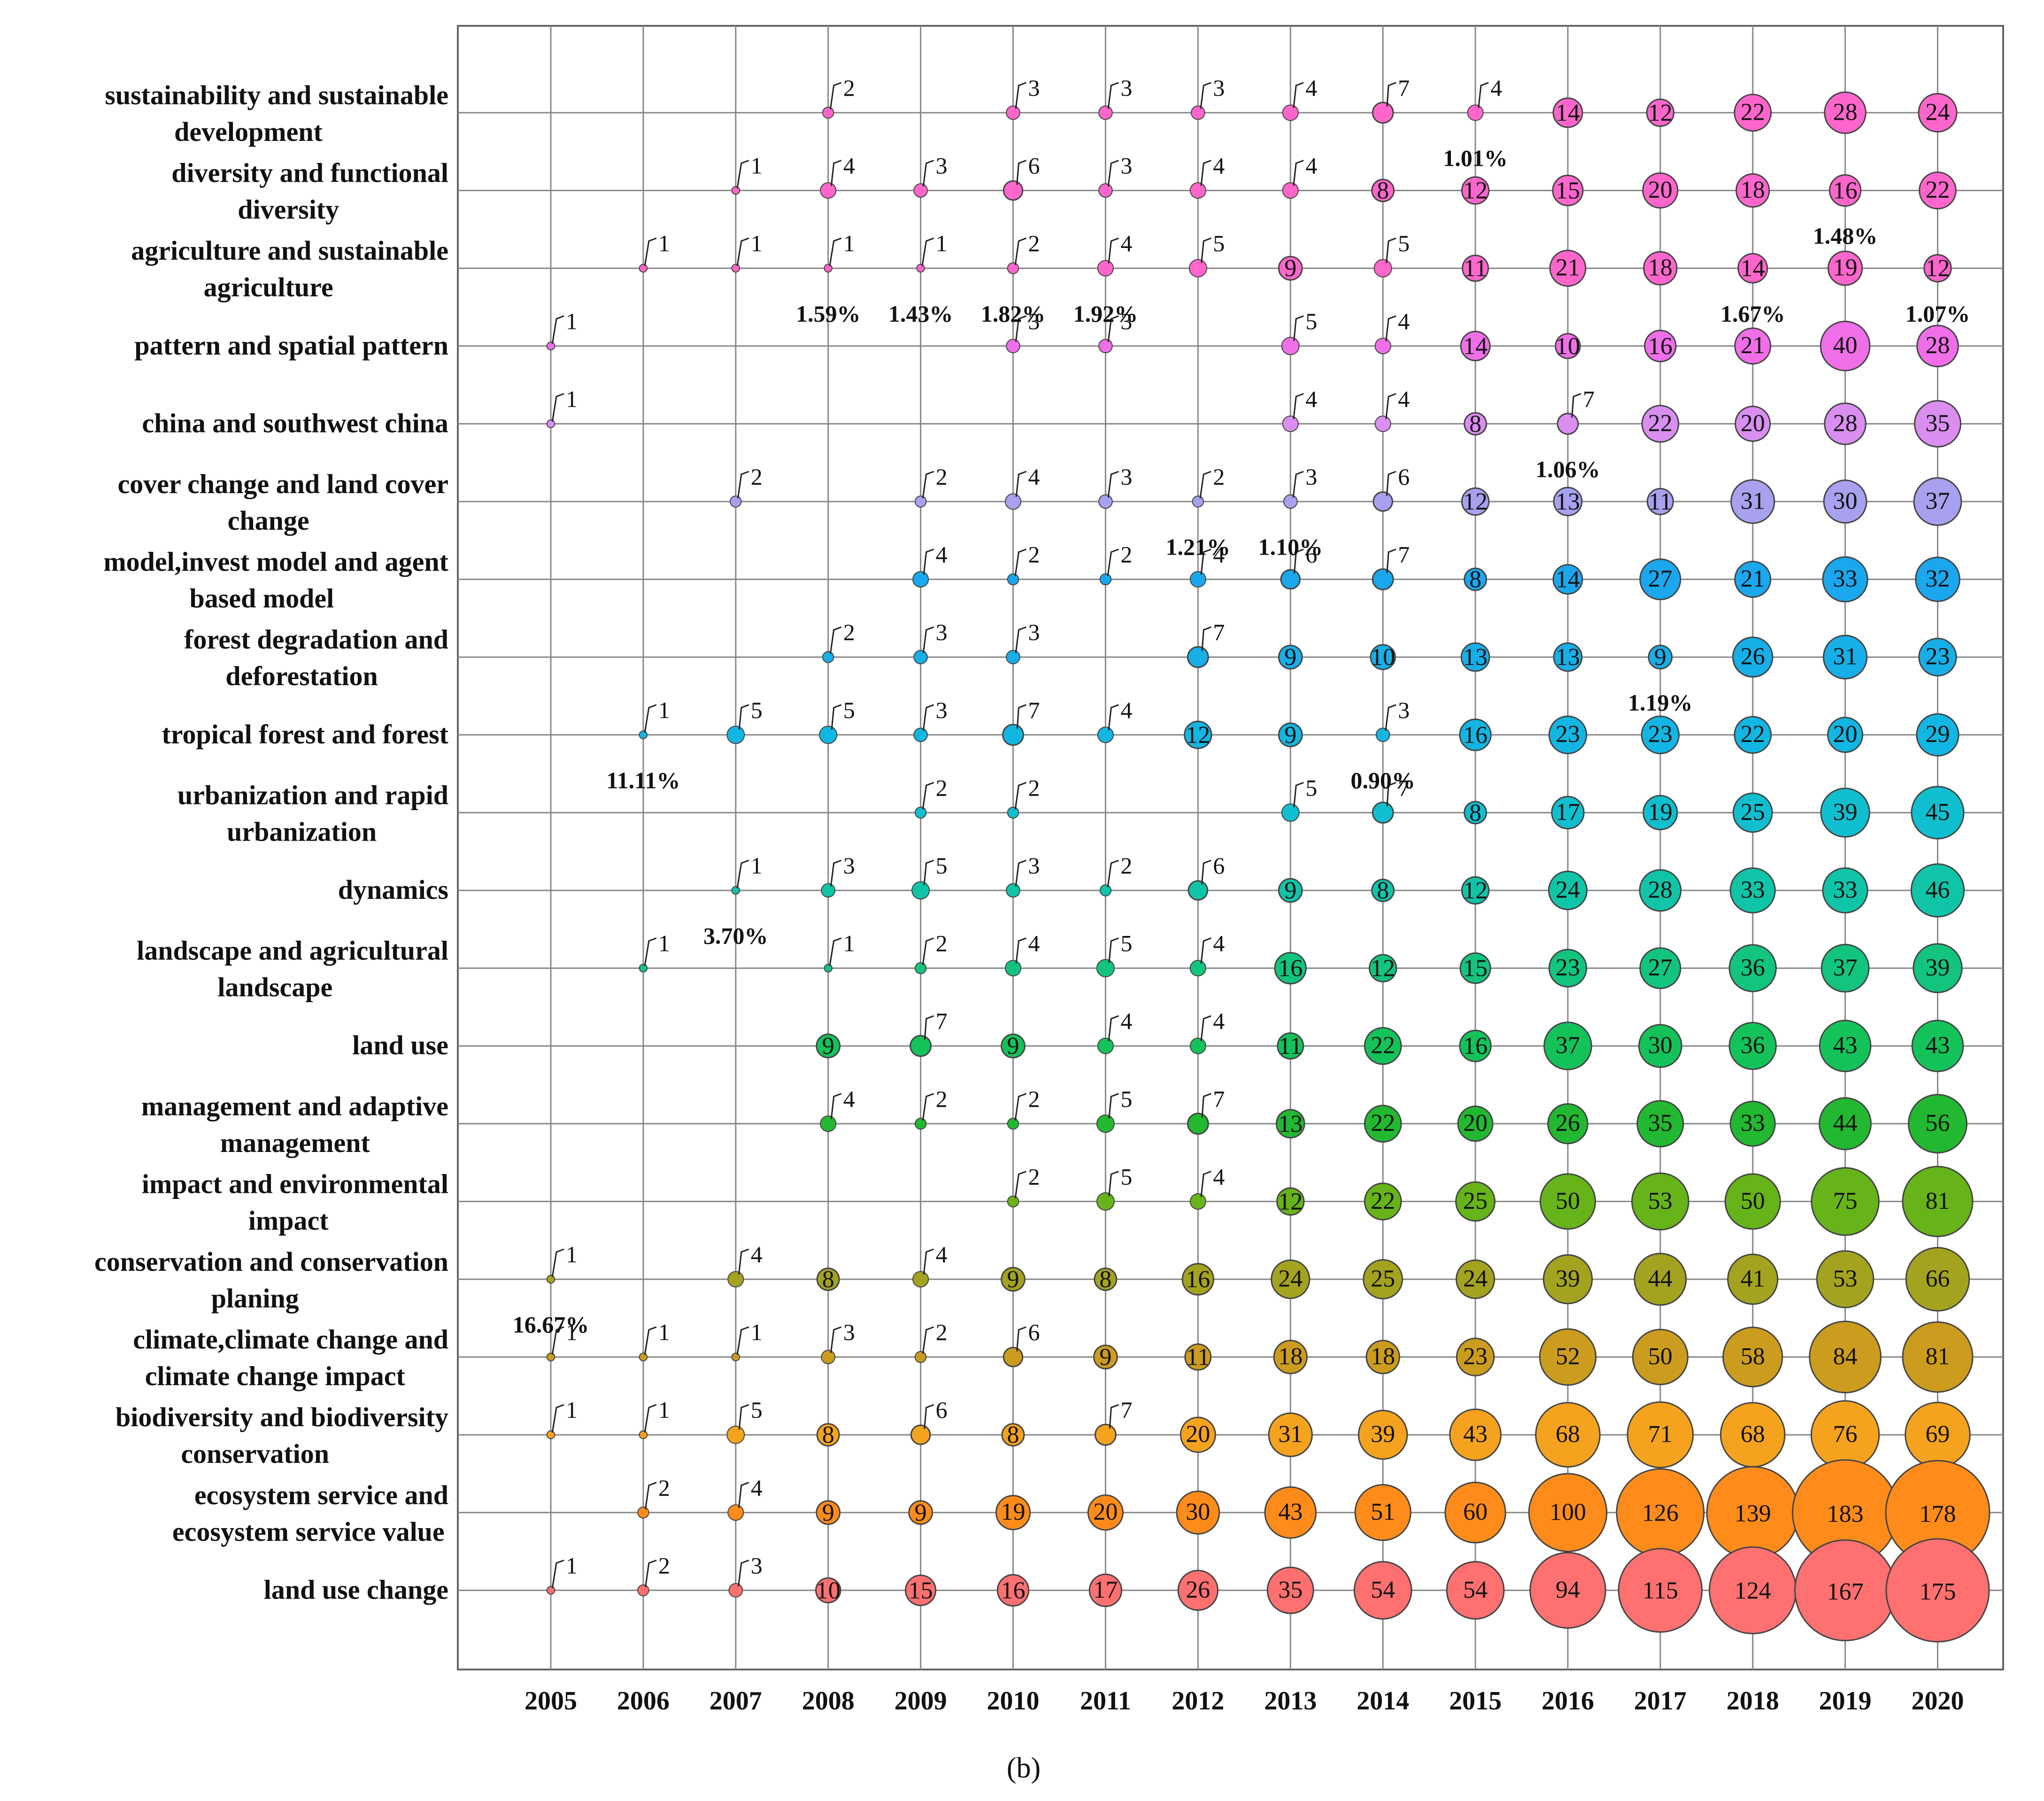  What do you see at coordinates (1290, 968) in the screenshot?
I see `bubble-value-label: 16` at bounding box center [1290, 968].